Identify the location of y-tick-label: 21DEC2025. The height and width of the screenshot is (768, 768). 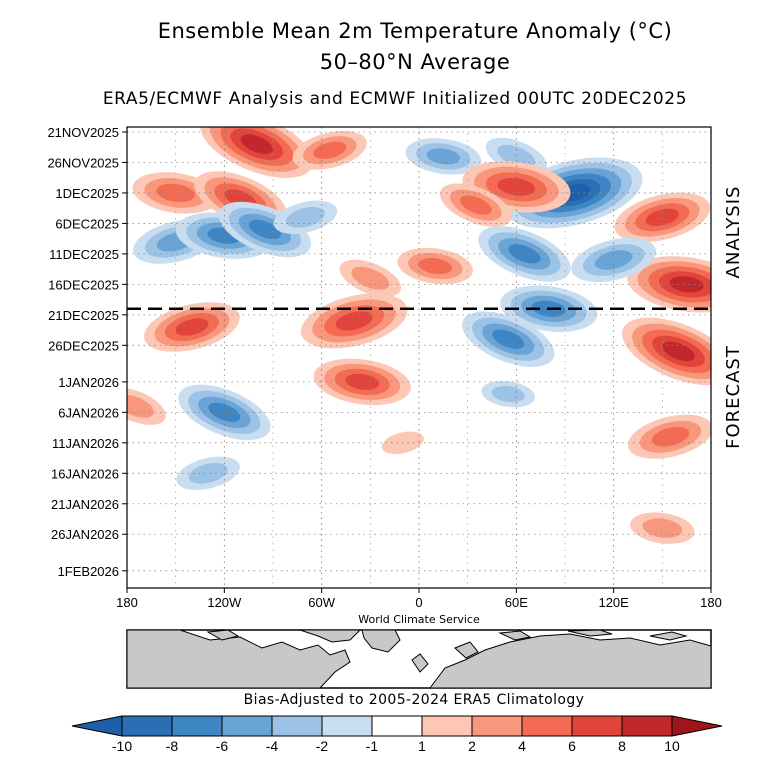
(83, 315).